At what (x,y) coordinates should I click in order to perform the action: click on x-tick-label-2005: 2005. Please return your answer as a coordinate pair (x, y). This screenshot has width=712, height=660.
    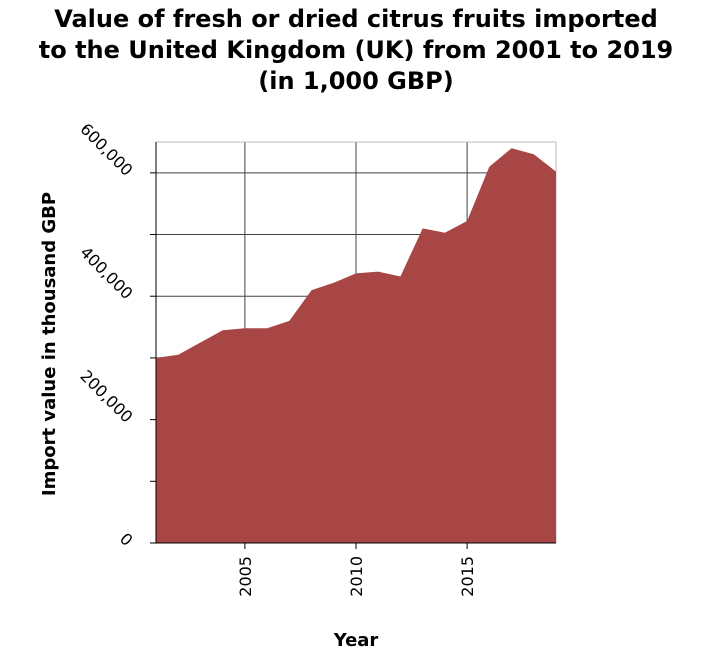
    Looking at the image, I should click on (245, 576).